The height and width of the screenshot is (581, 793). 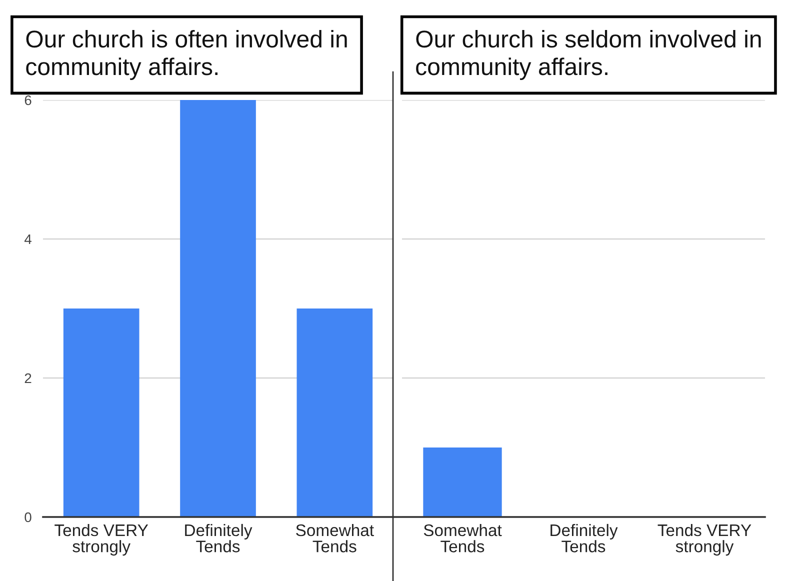 What do you see at coordinates (28, 517) in the screenshot?
I see `y-tick-label: 0` at bounding box center [28, 517].